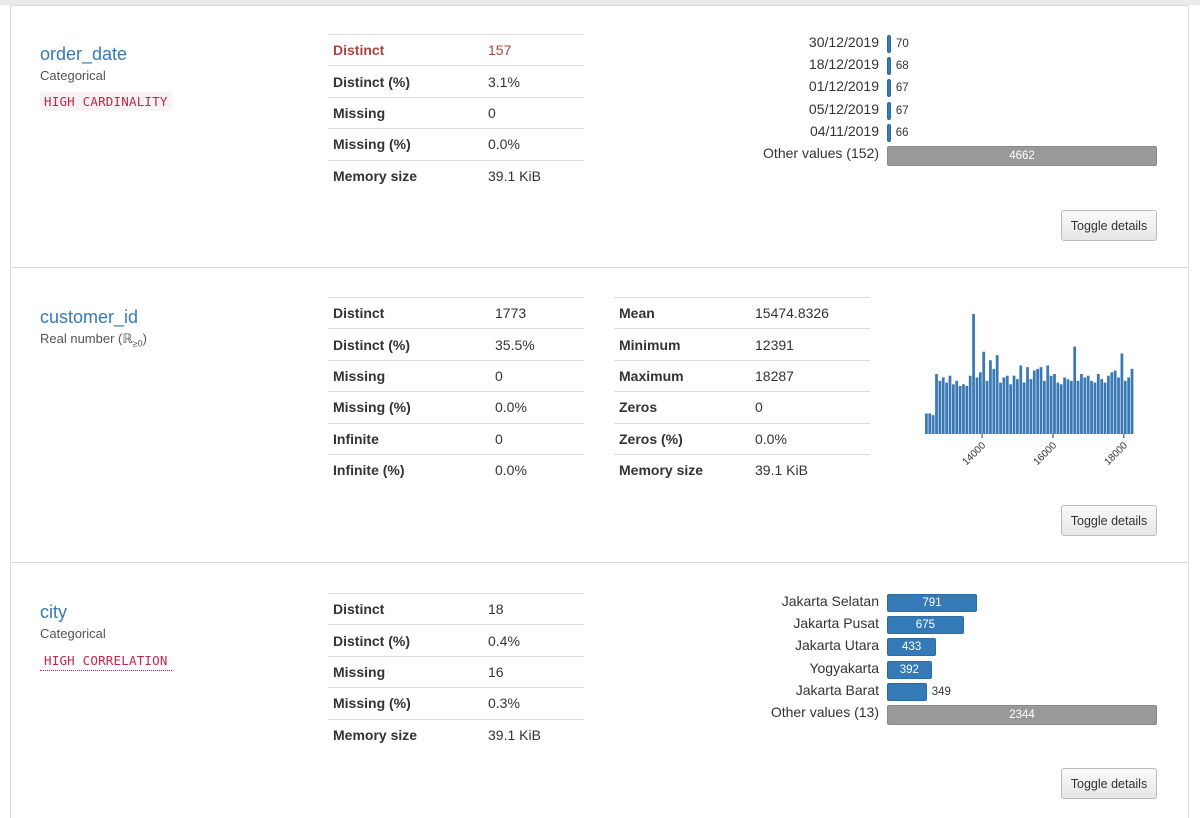 The image size is (1200, 818). Describe the element at coordinates (81, 338) in the screenshot. I see `type-text: Real number (` at that location.